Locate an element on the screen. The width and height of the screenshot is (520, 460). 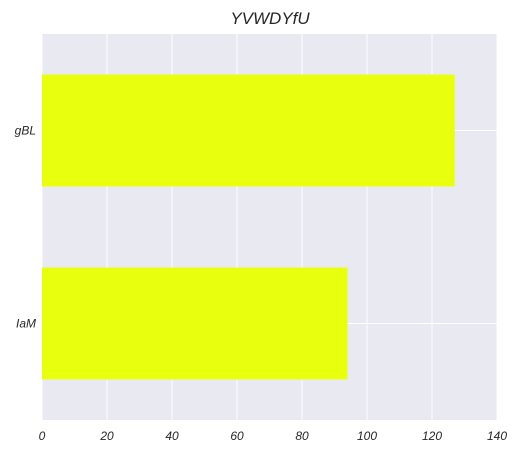
x-tick-label: 40 is located at coordinates (172, 436).